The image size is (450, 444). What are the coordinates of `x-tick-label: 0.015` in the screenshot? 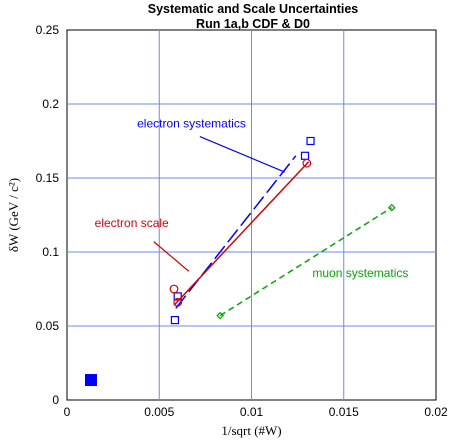 It's located at (344, 412).